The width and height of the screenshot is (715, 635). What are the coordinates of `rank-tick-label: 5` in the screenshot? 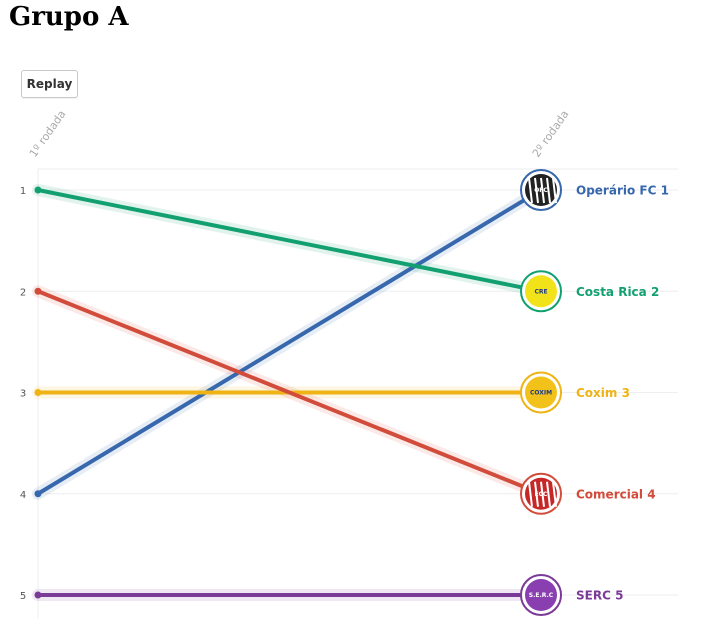 It's located at (23, 596).